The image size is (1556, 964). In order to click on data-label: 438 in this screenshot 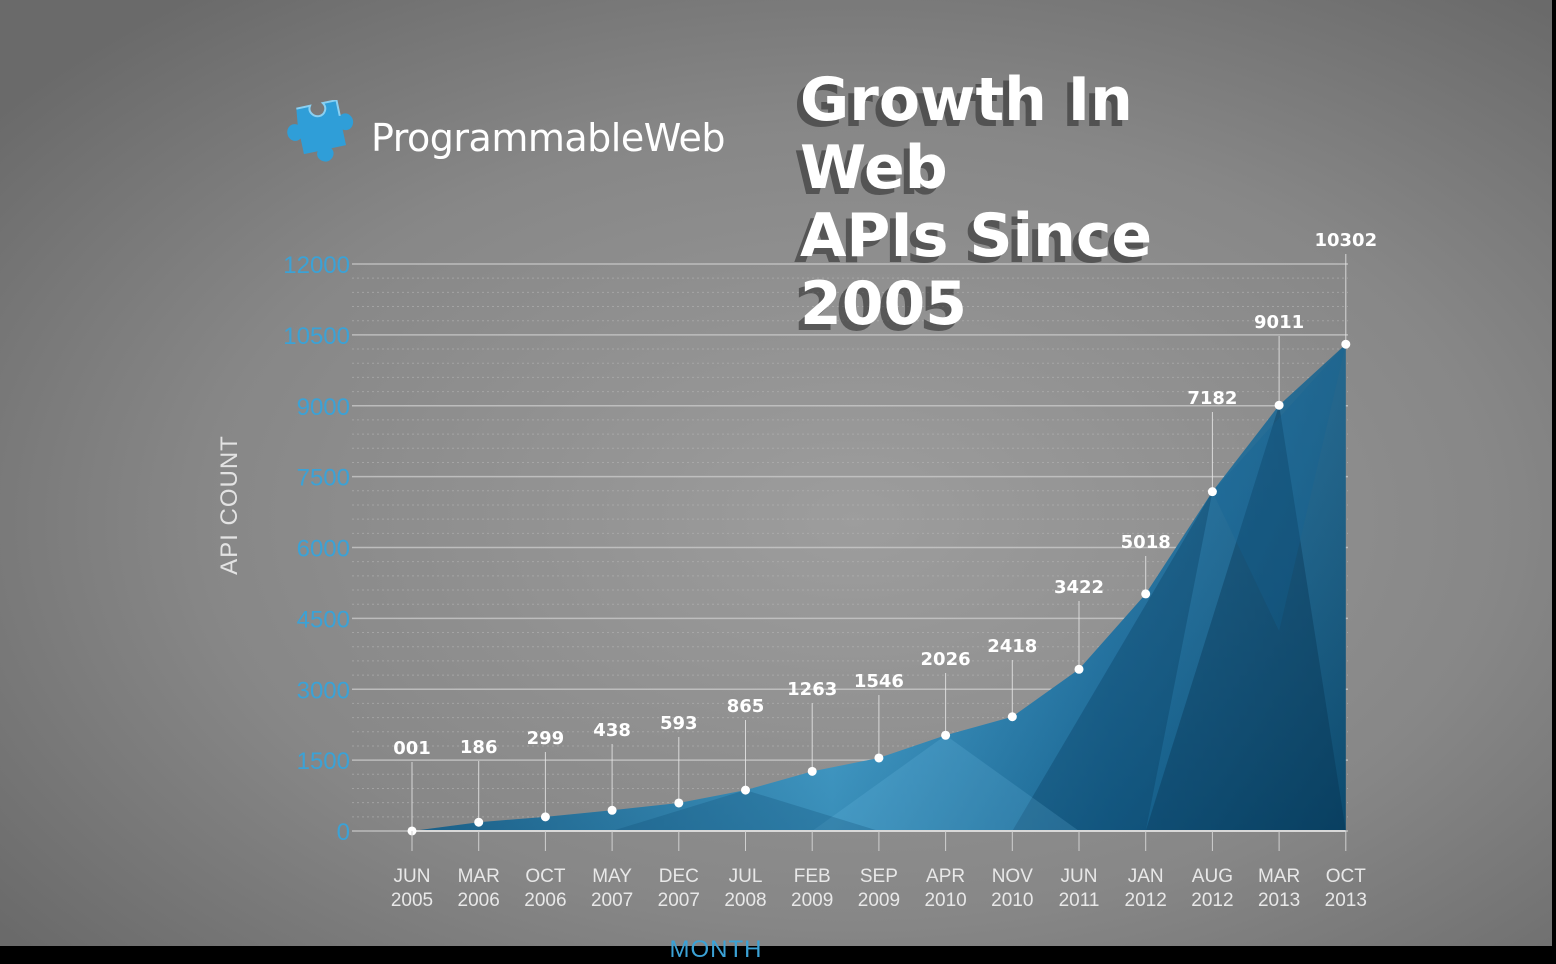, I will do `click(612, 730)`.